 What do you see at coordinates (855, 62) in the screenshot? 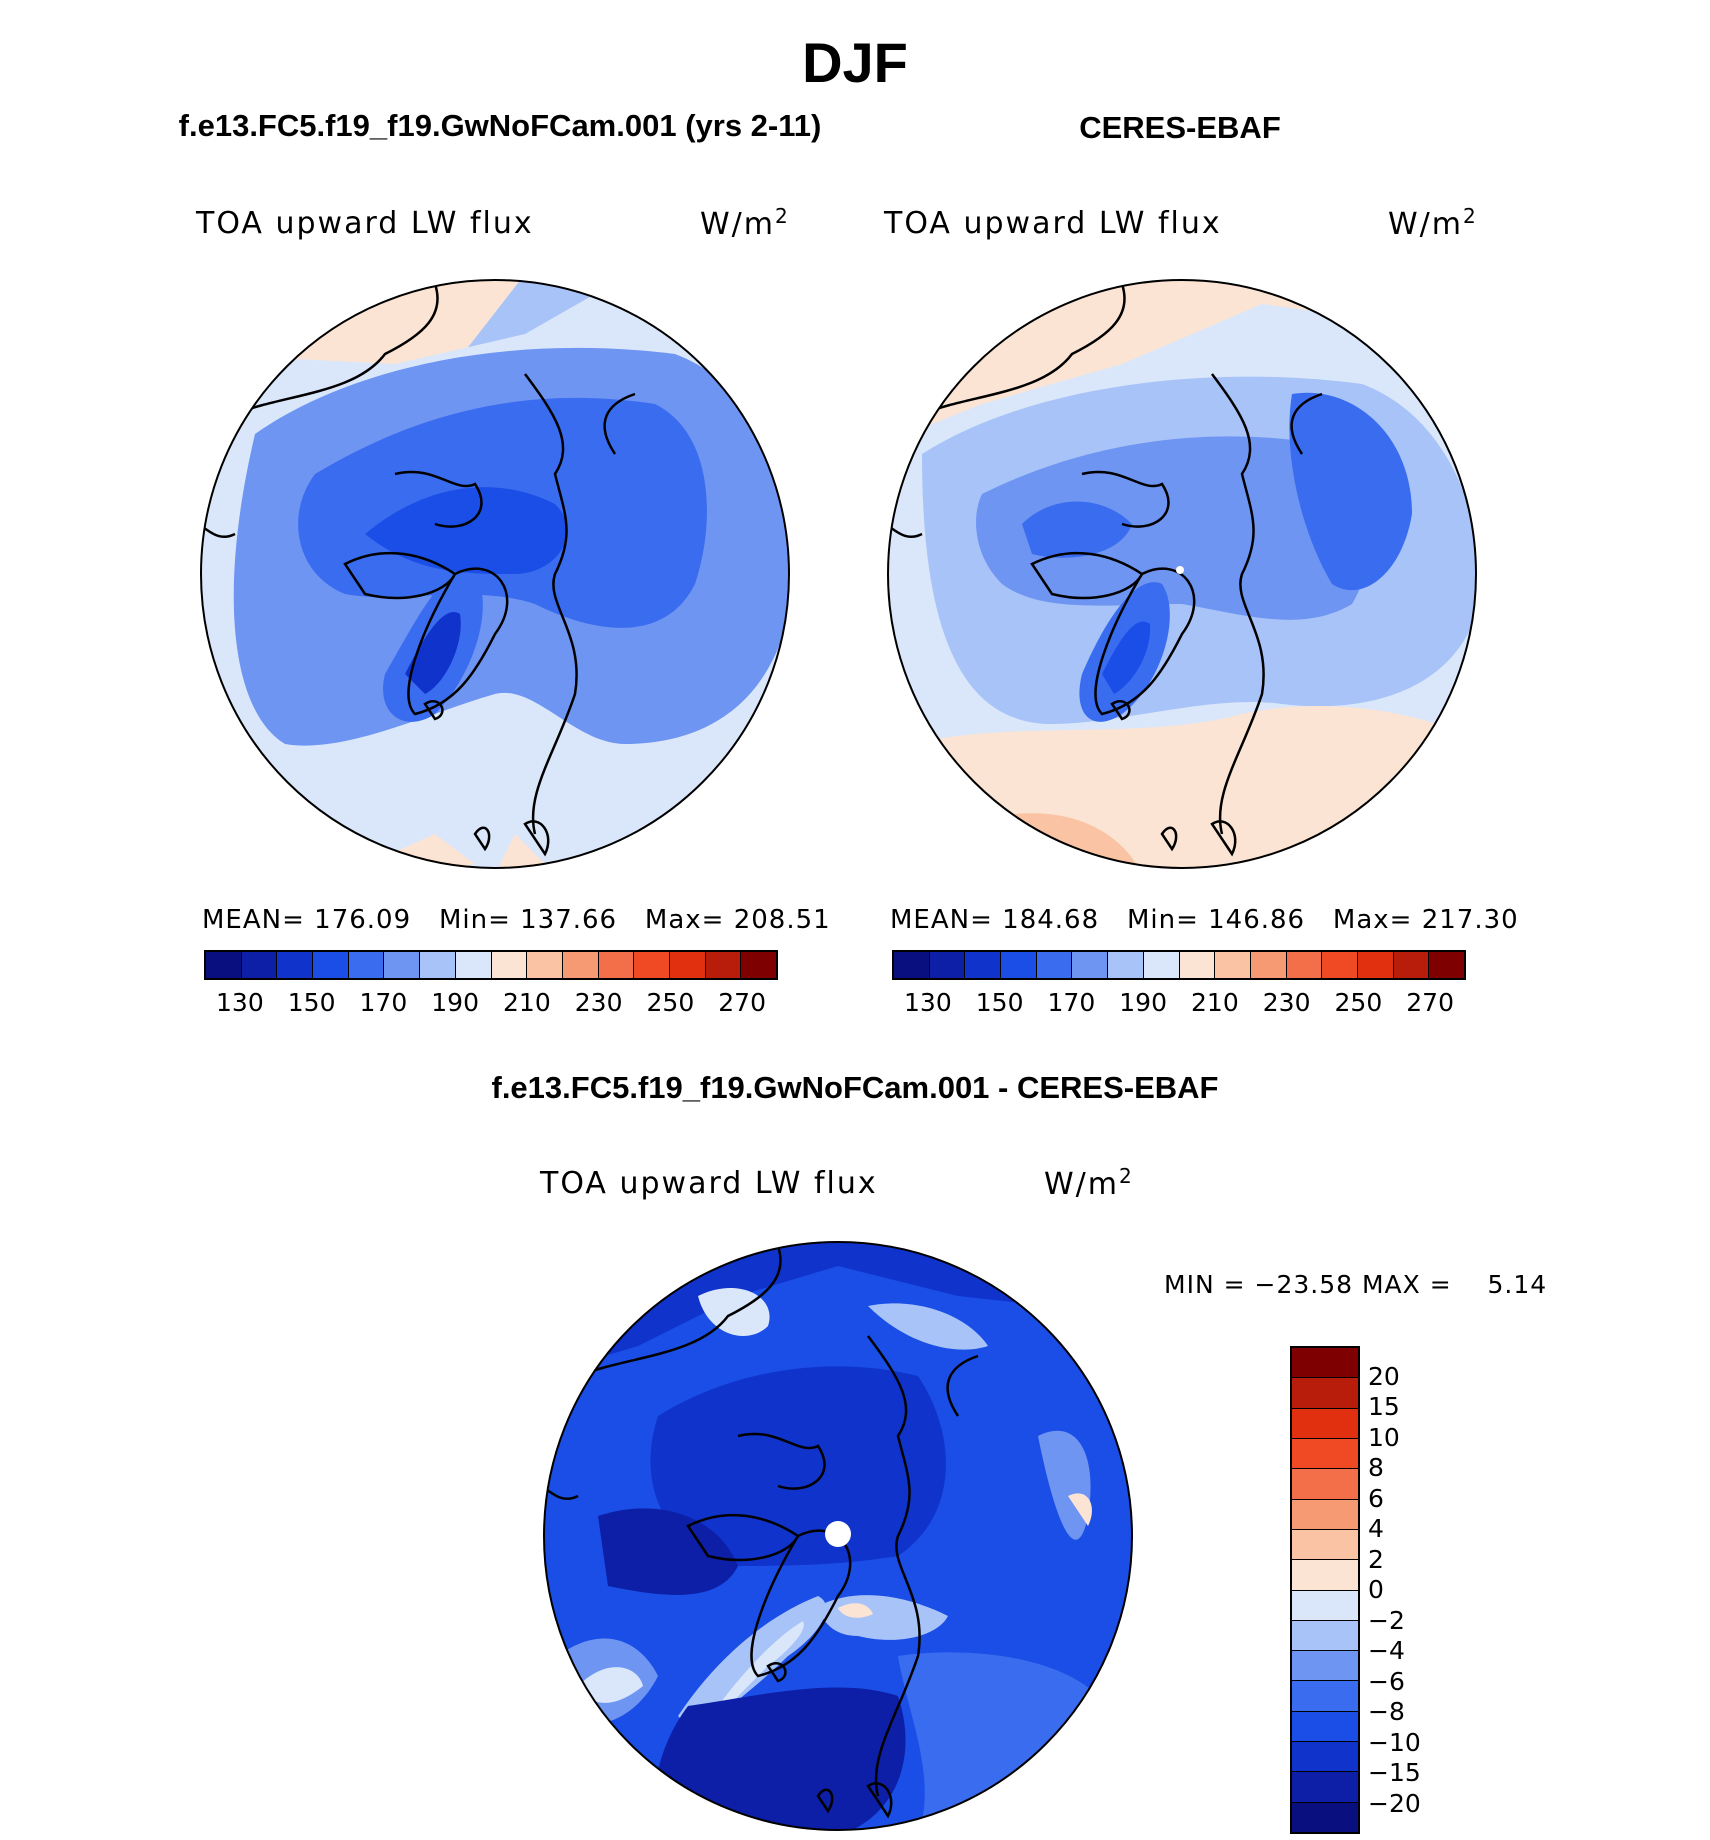
I see `figure-title: DJF` at bounding box center [855, 62].